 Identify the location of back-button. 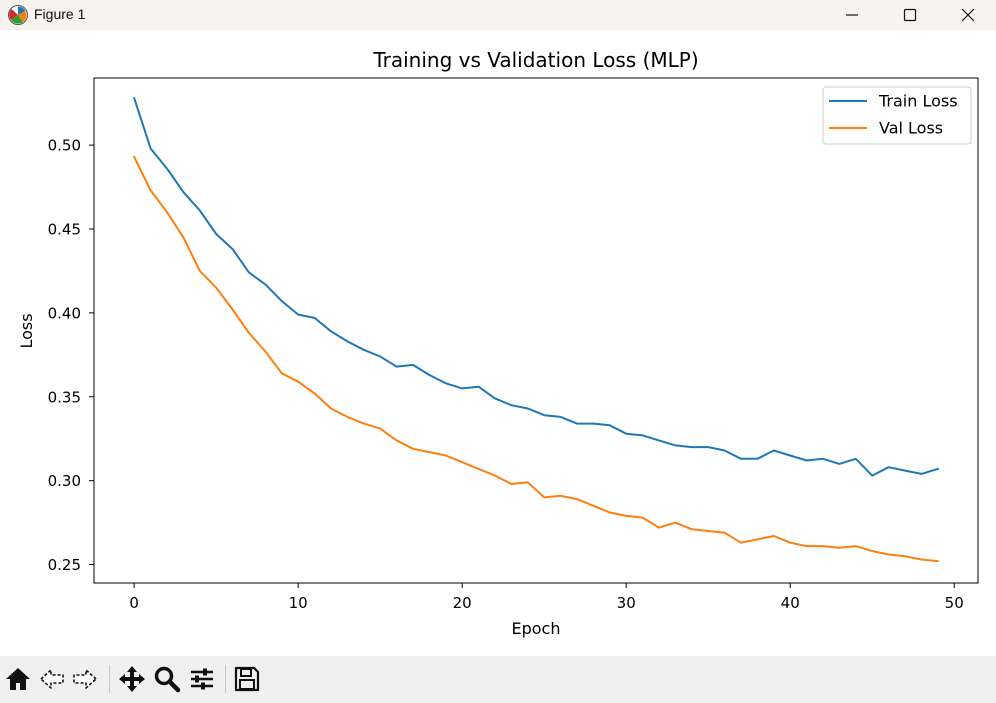
(52, 679).